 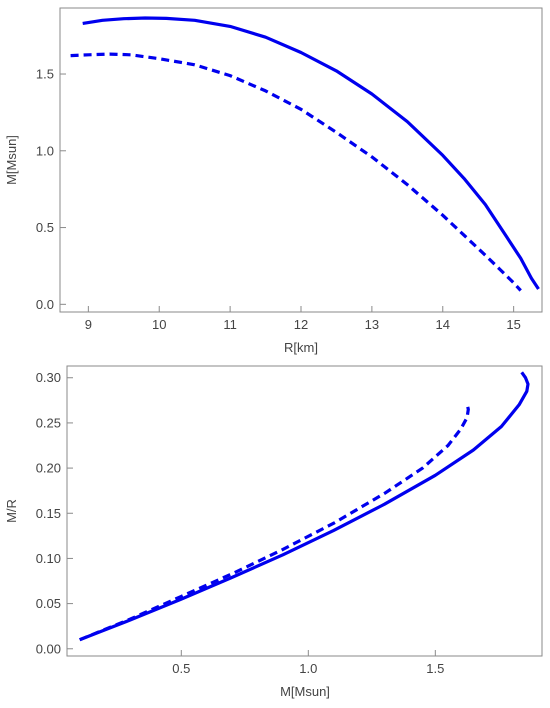 I want to click on y-tick-label: 0.15, so click(x=48, y=513).